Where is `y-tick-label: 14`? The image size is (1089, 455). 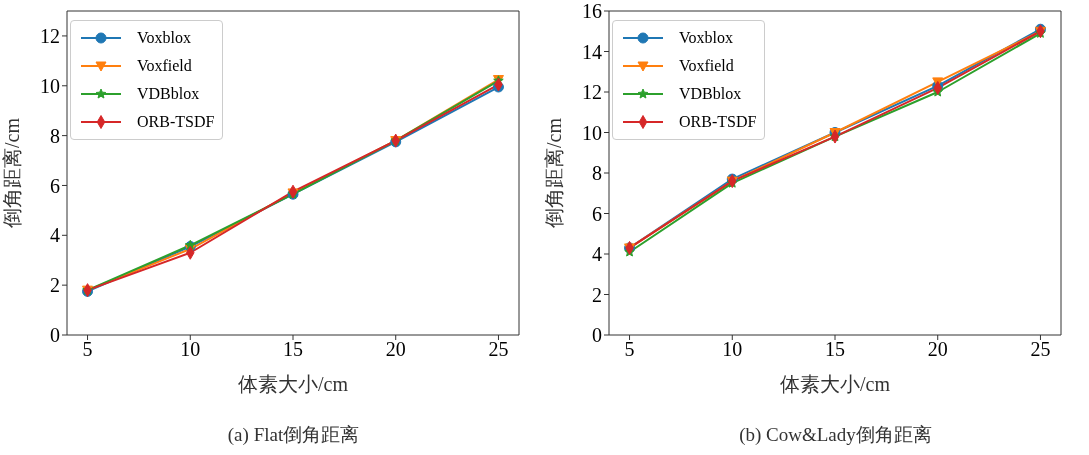
y-tick-label: 14 is located at coordinates (592, 51).